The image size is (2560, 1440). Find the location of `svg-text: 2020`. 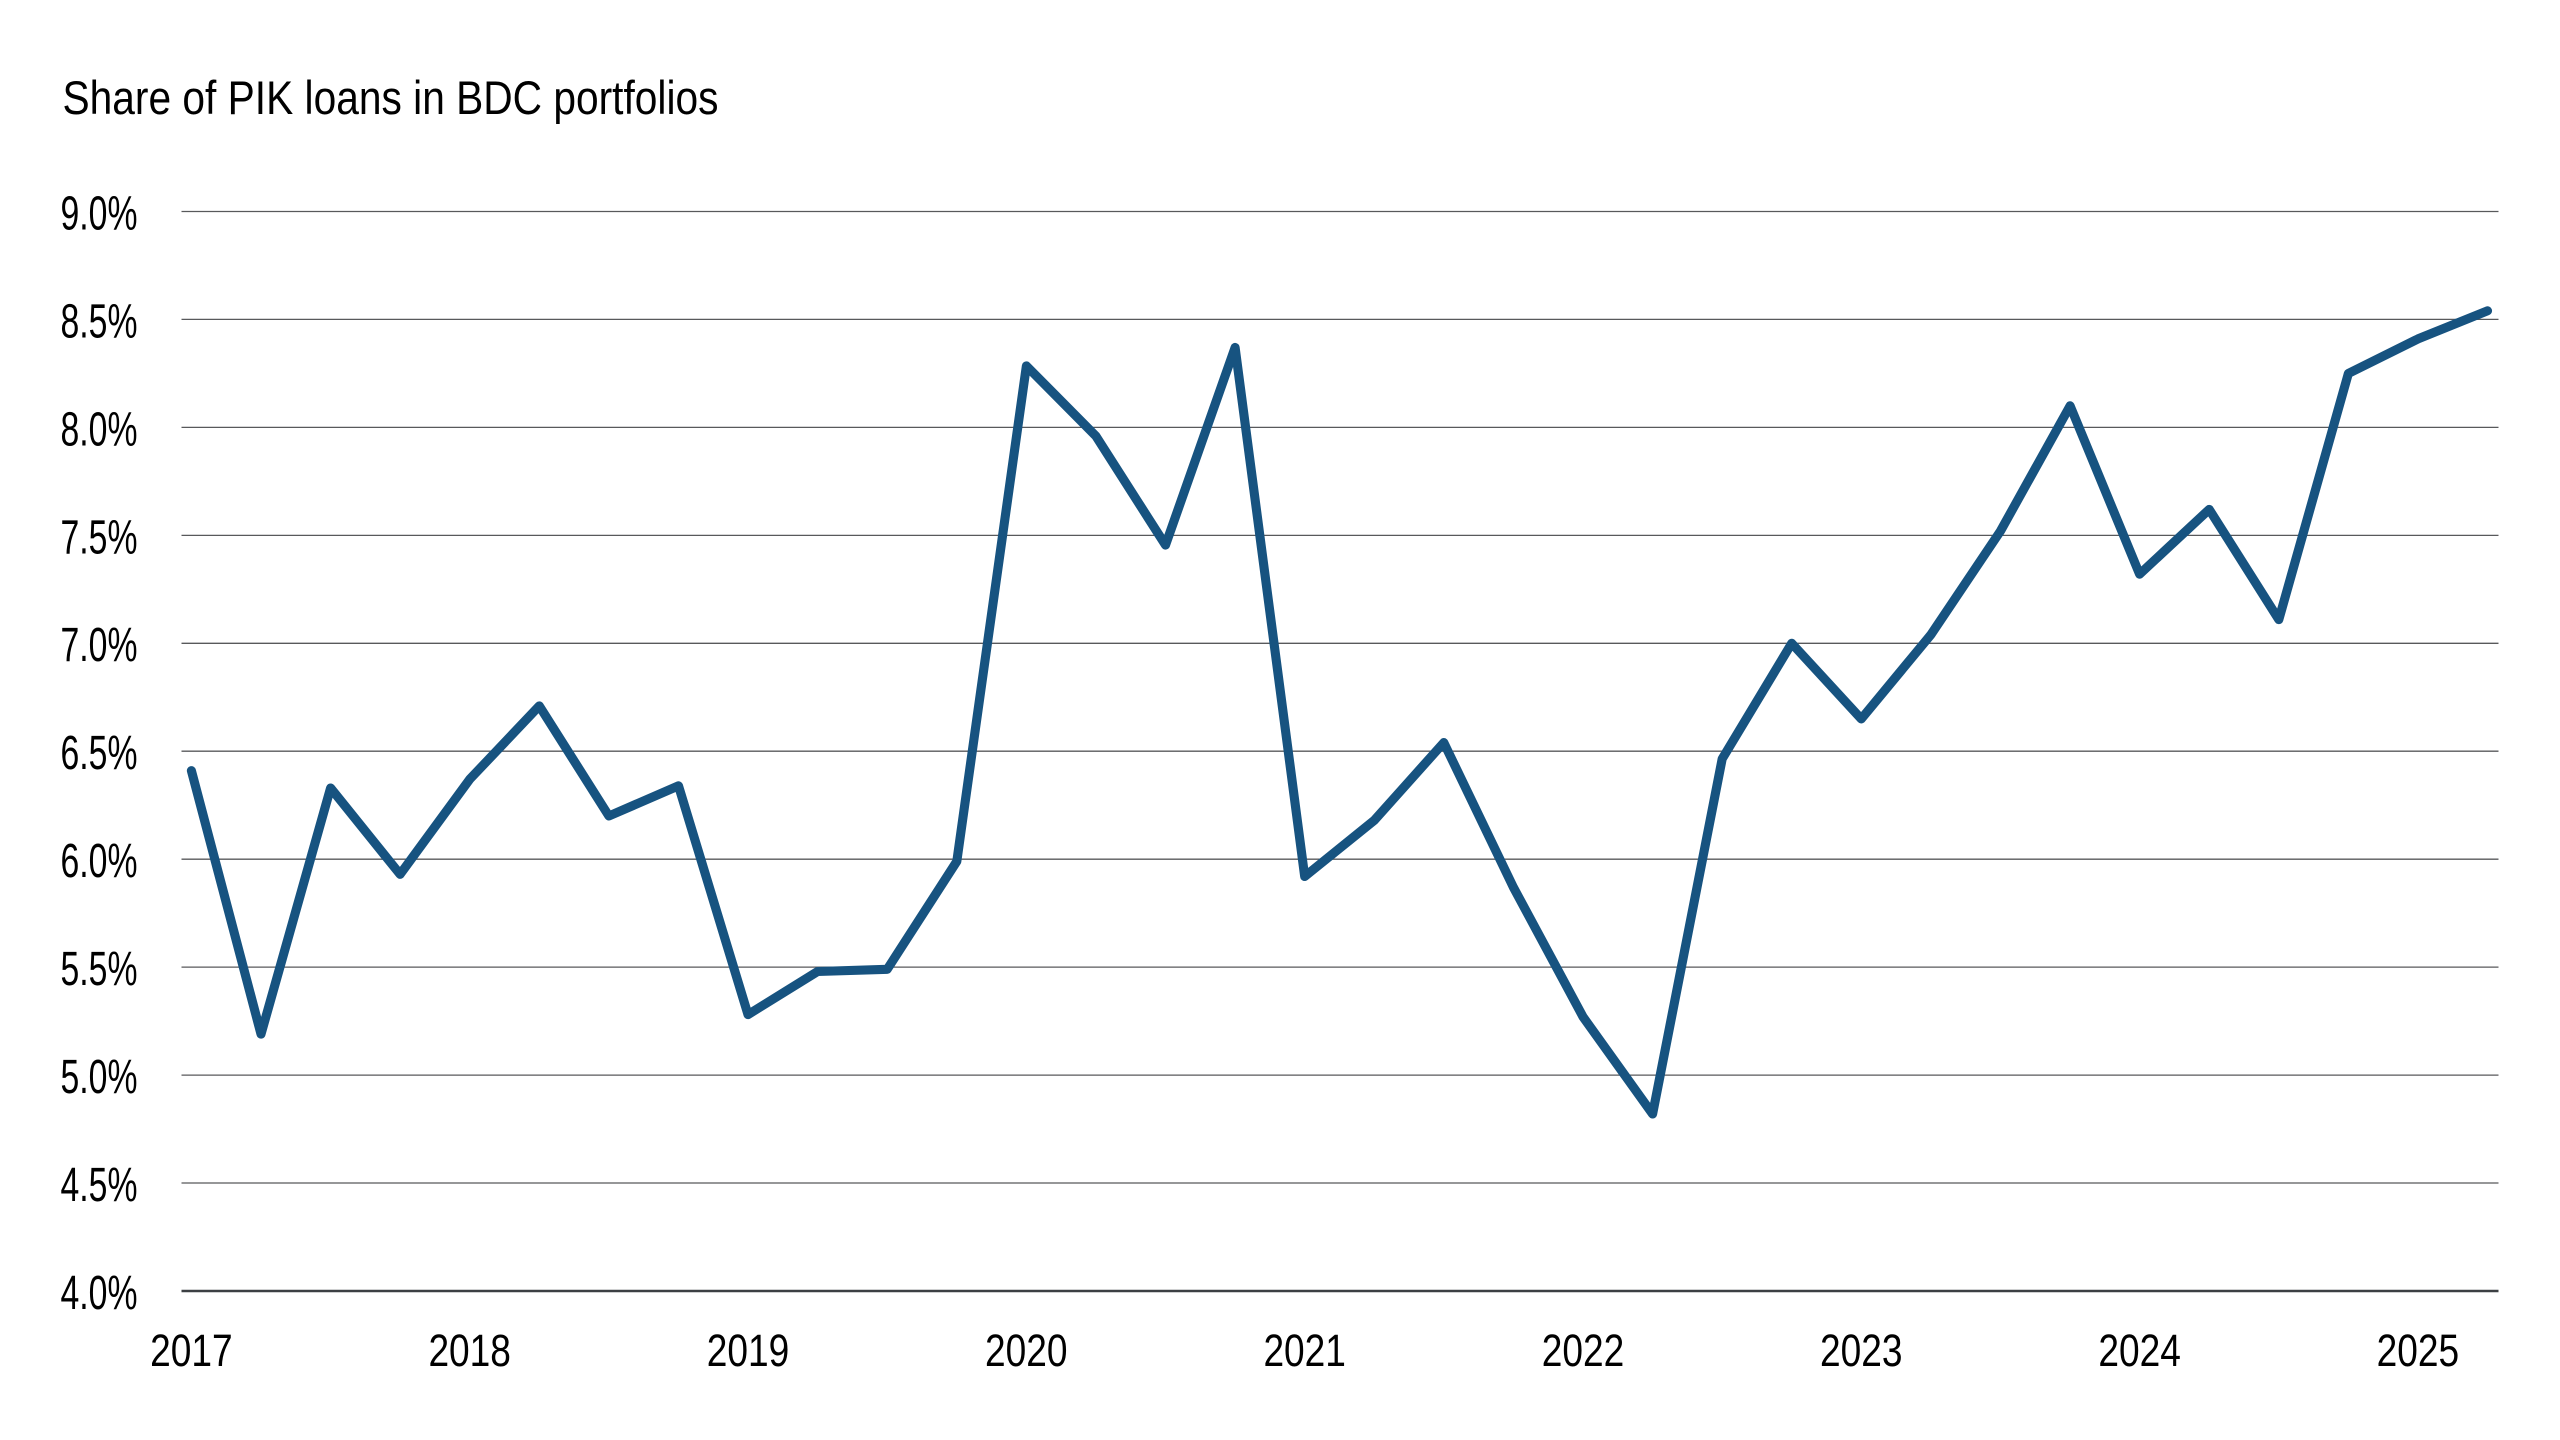

svg-text: 2020 is located at coordinates (1026, 1350).